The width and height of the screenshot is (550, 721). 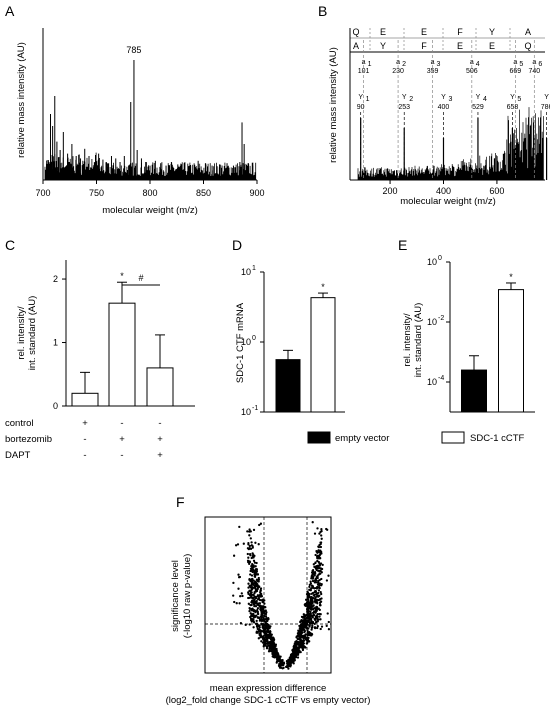 What do you see at coordinates (478, 107) in the screenshot?
I see `panel-b-y-ion-mz: 529` at bounding box center [478, 107].